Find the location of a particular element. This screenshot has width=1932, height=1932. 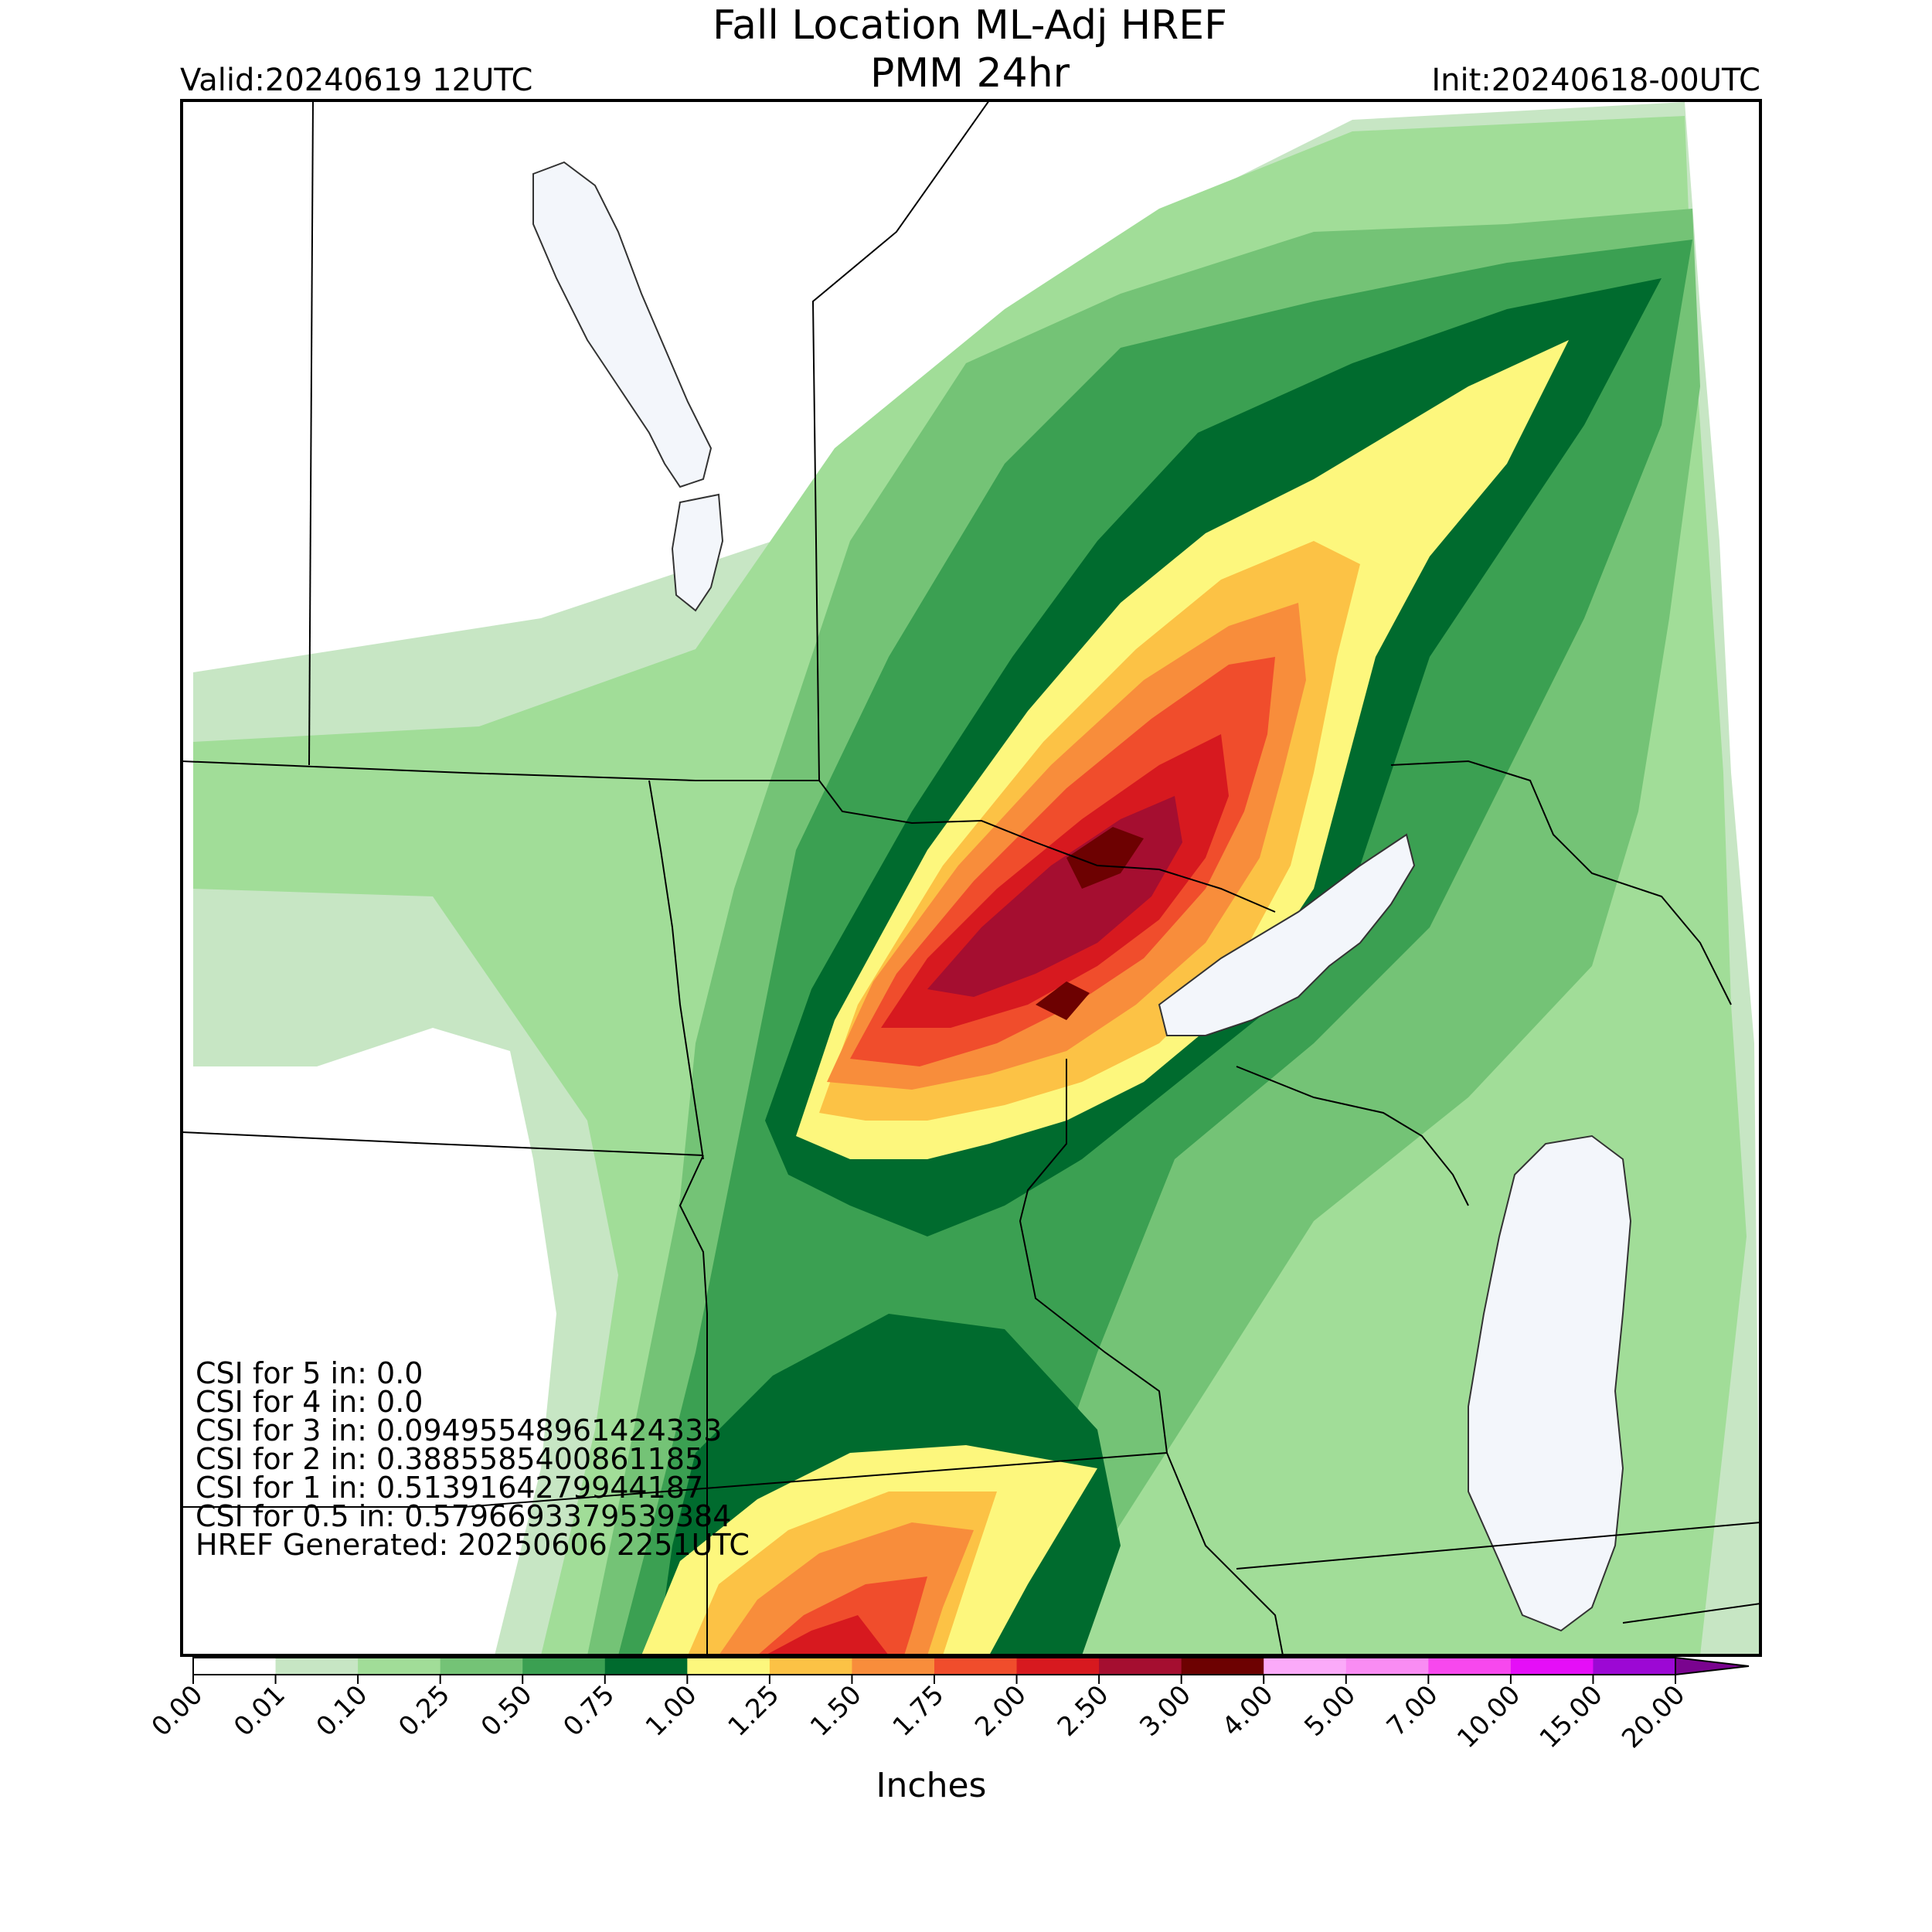

csi-line: CSI for 4 in: 0.0 is located at coordinates (310, 1402).